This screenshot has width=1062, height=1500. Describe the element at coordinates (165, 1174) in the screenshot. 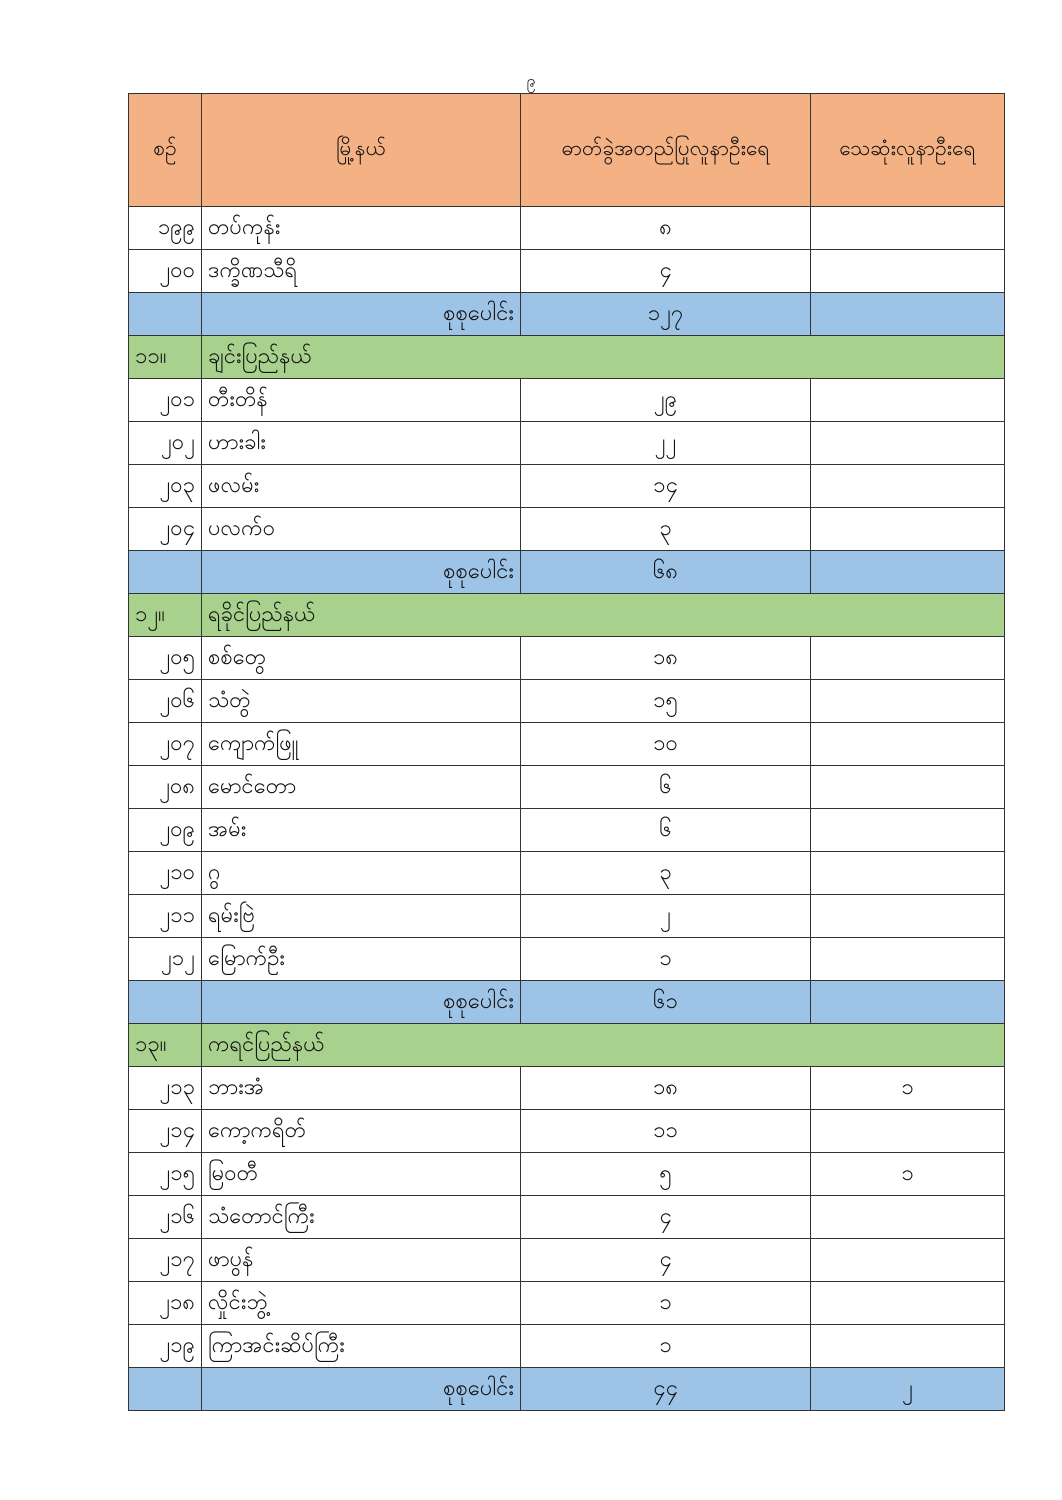

I see `seq-cell: ၂၁၅` at that location.